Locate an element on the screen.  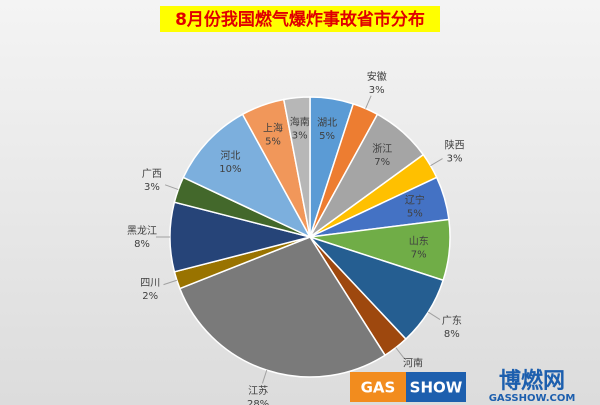
chart-title: 8月份我国燃气爆炸事故省市分布 is located at coordinates (300, 19).